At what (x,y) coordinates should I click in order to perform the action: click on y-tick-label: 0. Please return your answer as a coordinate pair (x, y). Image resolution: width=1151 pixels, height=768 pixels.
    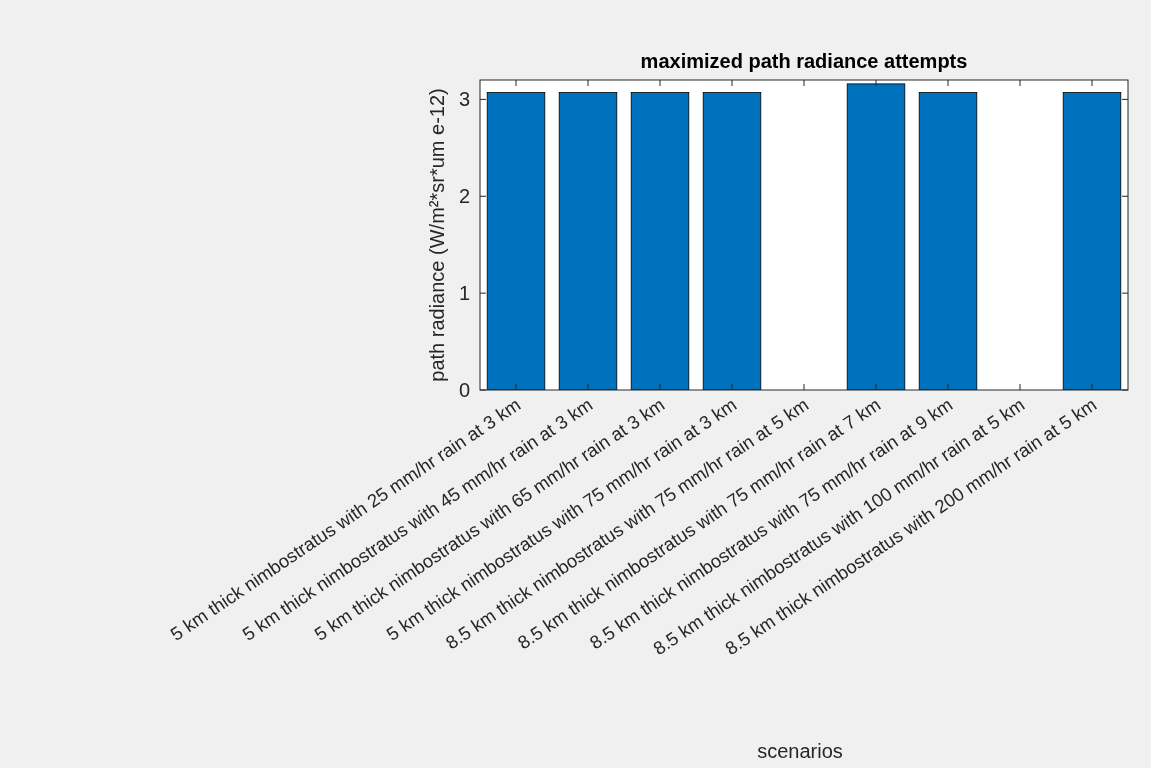
    Looking at the image, I should click on (464, 390).